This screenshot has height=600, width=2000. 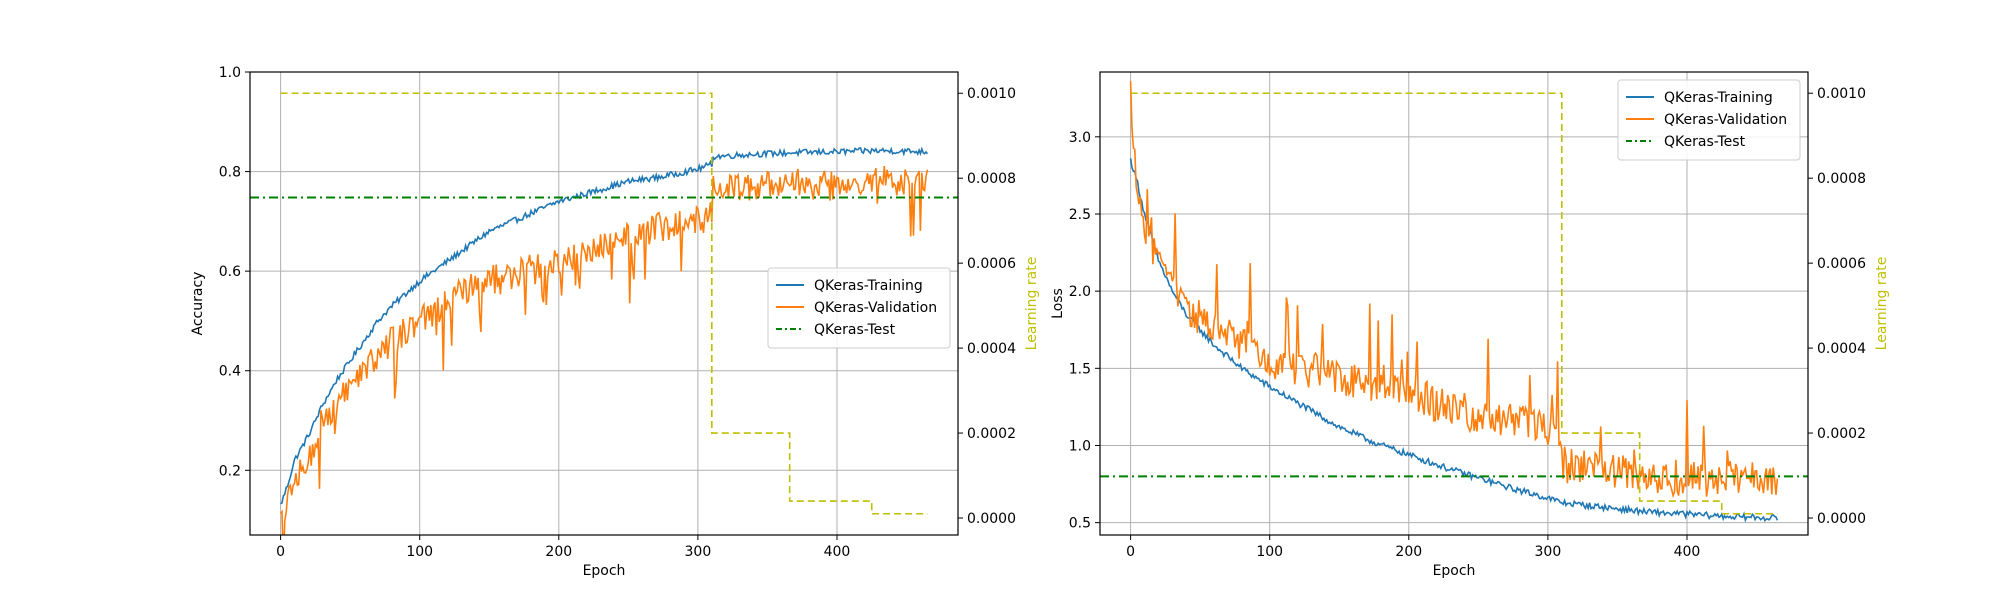 I want to click on y-tick-label: 0.6, so click(x=230, y=272).